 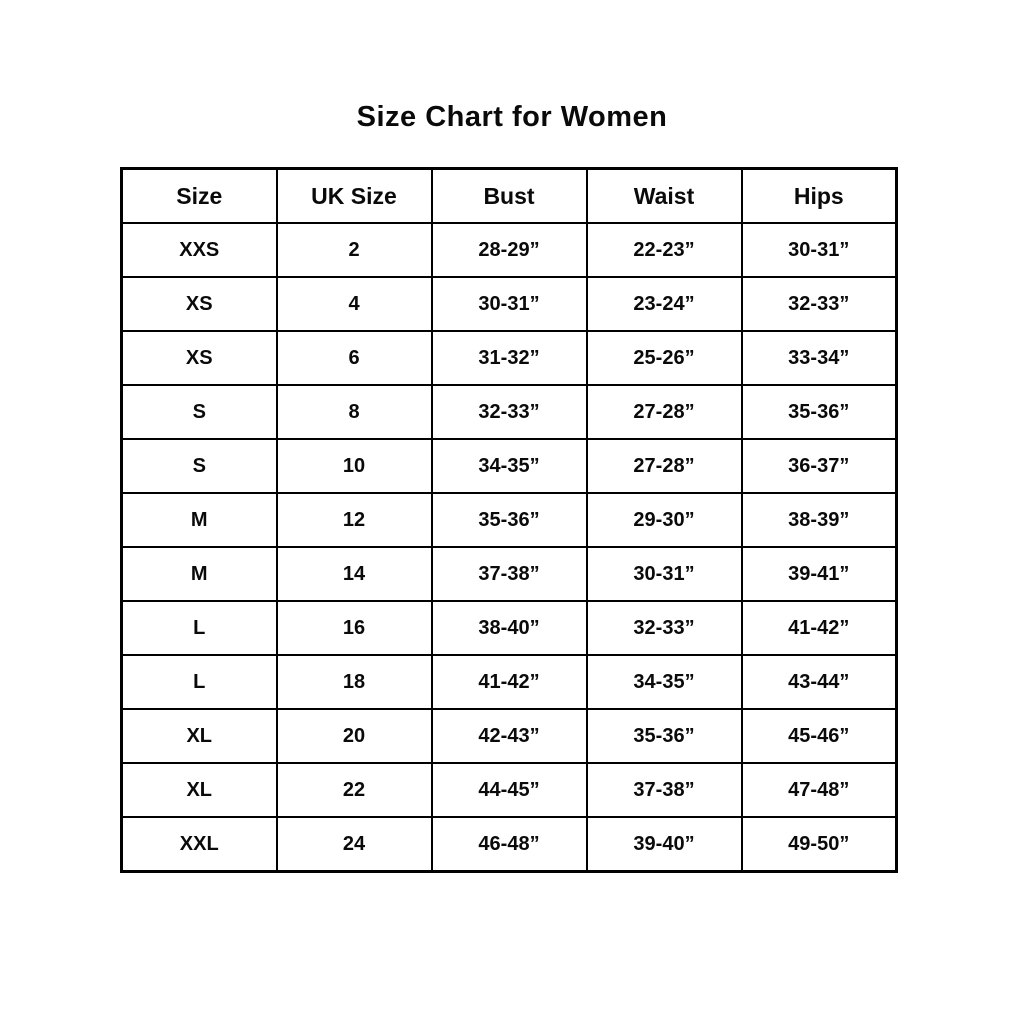 I want to click on table-cell: 23-24”, so click(x=664, y=304).